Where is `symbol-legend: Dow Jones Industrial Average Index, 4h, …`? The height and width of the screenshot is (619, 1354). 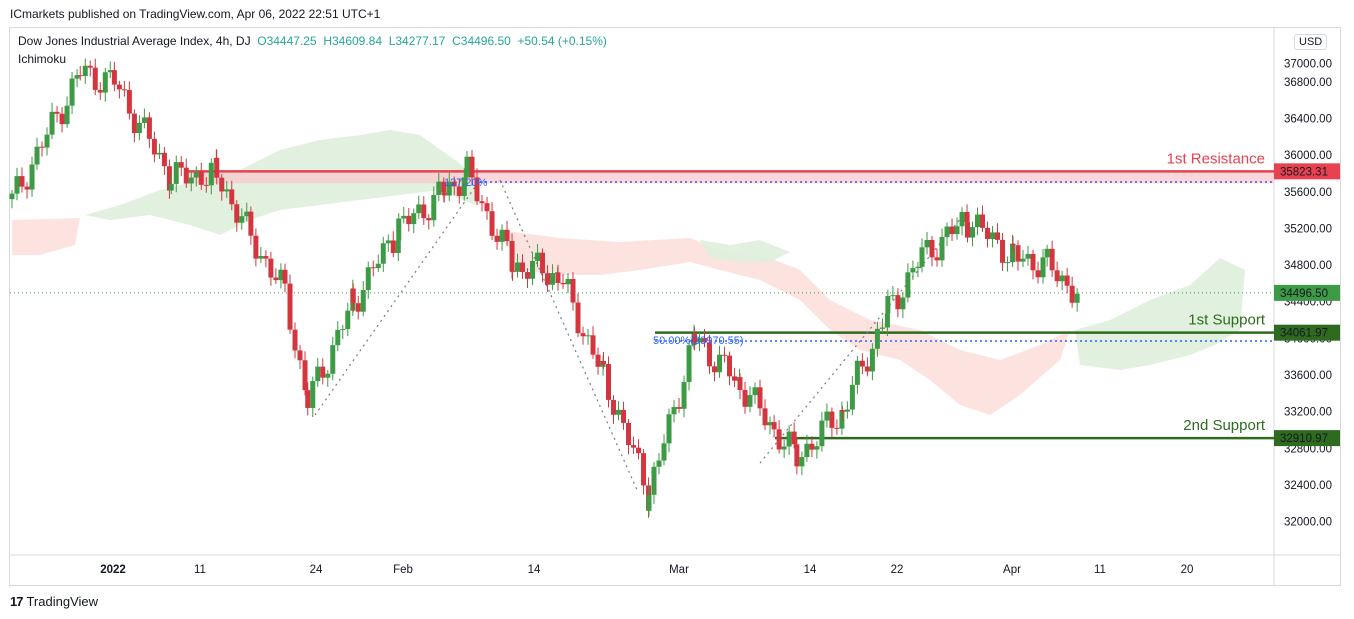
symbol-legend: Dow Jones Industrial Average Index, 4h, … is located at coordinates (312, 41).